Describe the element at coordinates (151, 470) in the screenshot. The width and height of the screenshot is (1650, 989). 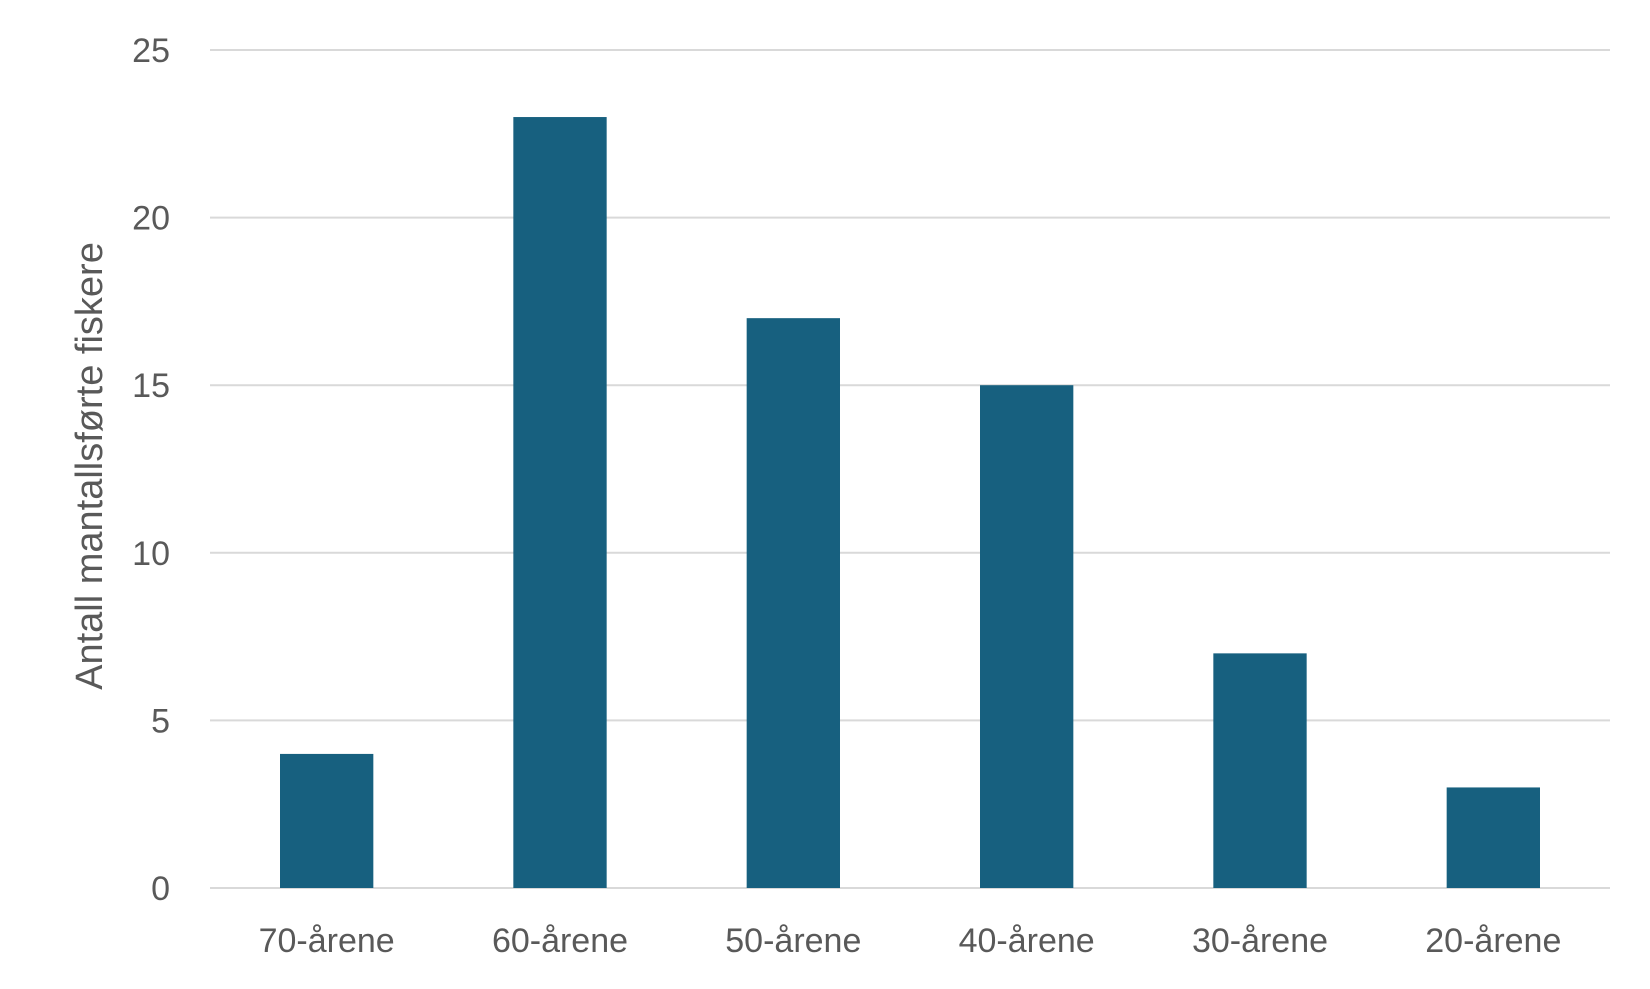
I see `y-axis-ticks: 0 5 10 15 20 25` at that location.